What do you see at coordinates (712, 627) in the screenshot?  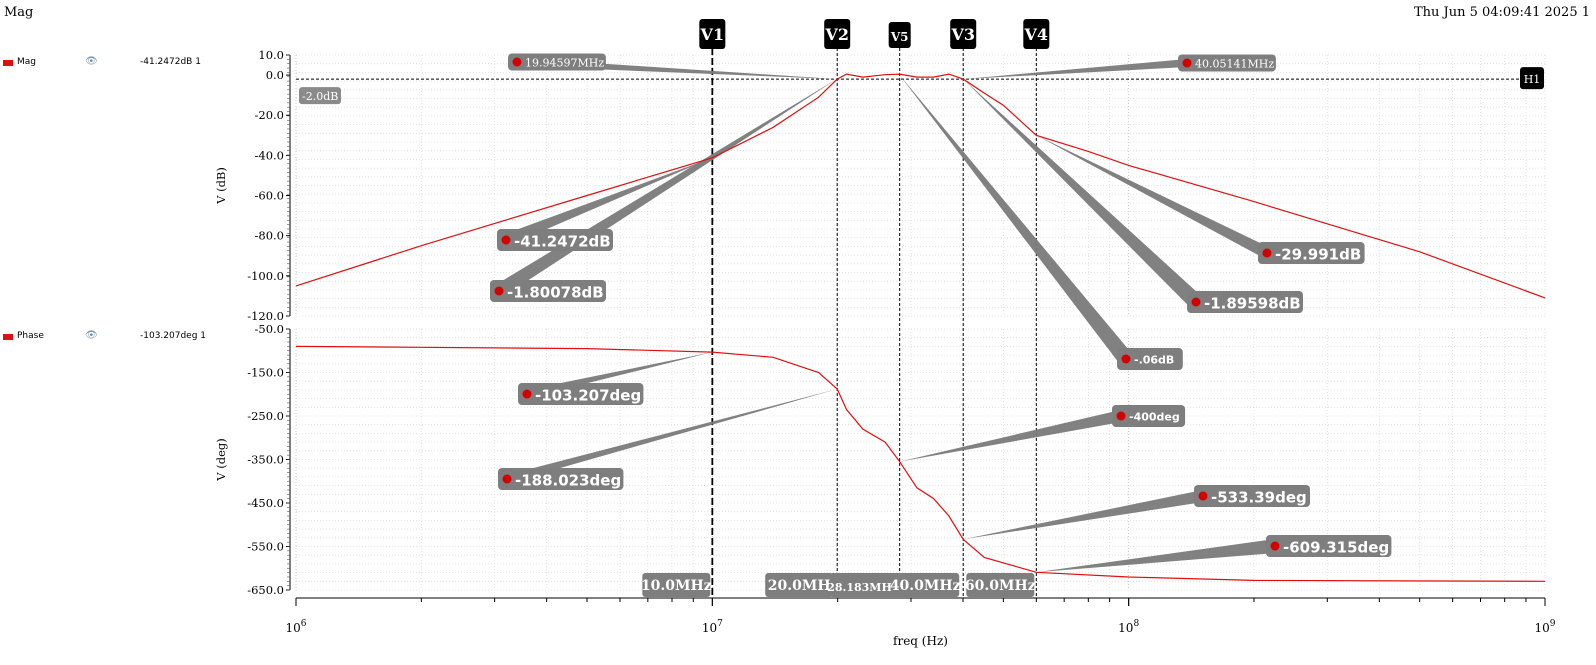 I see `x-tick-label: 10⁷` at bounding box center [712, 627].